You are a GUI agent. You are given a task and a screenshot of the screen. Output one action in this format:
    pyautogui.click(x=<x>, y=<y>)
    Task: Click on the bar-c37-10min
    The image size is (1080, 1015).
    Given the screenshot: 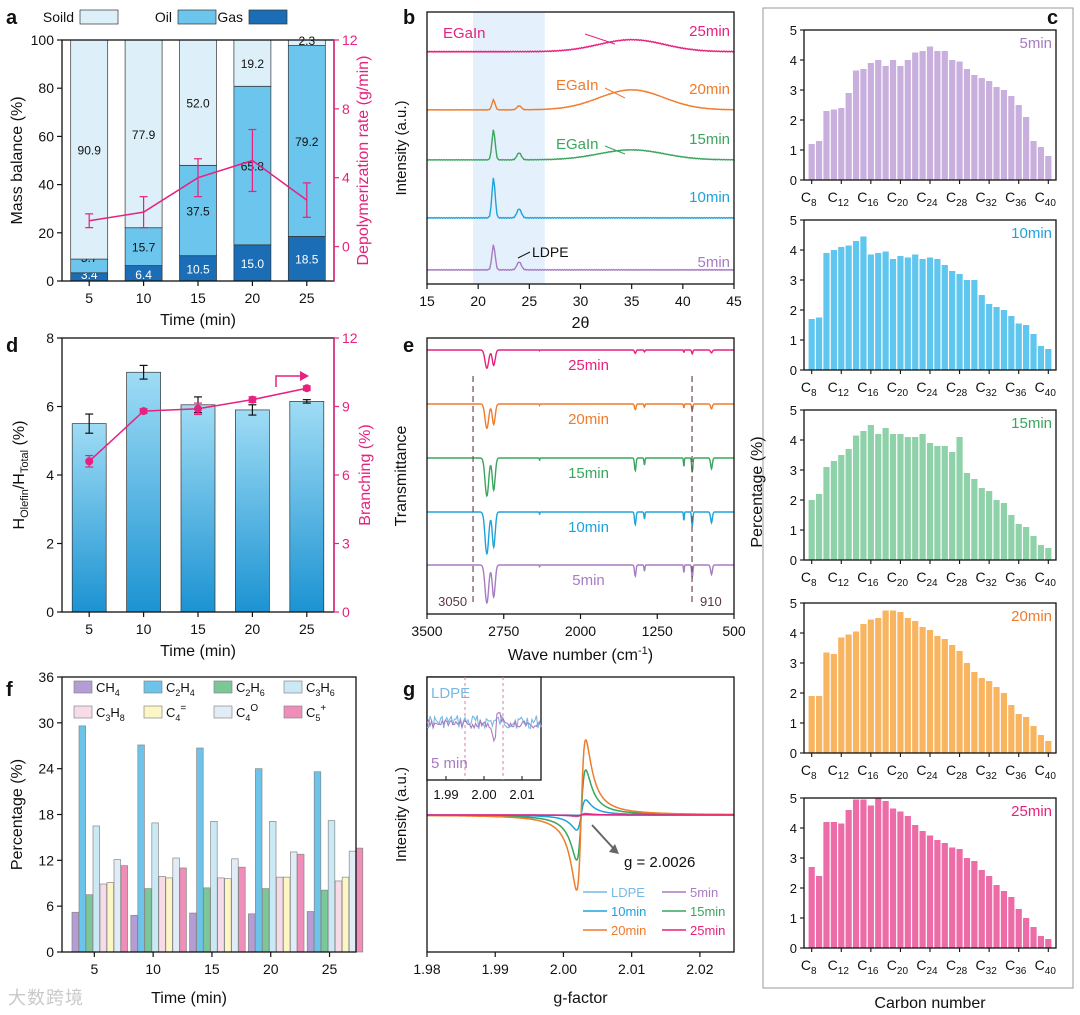 What is the action you would take?
    pyautogui.click(x=1026, y=347)
    